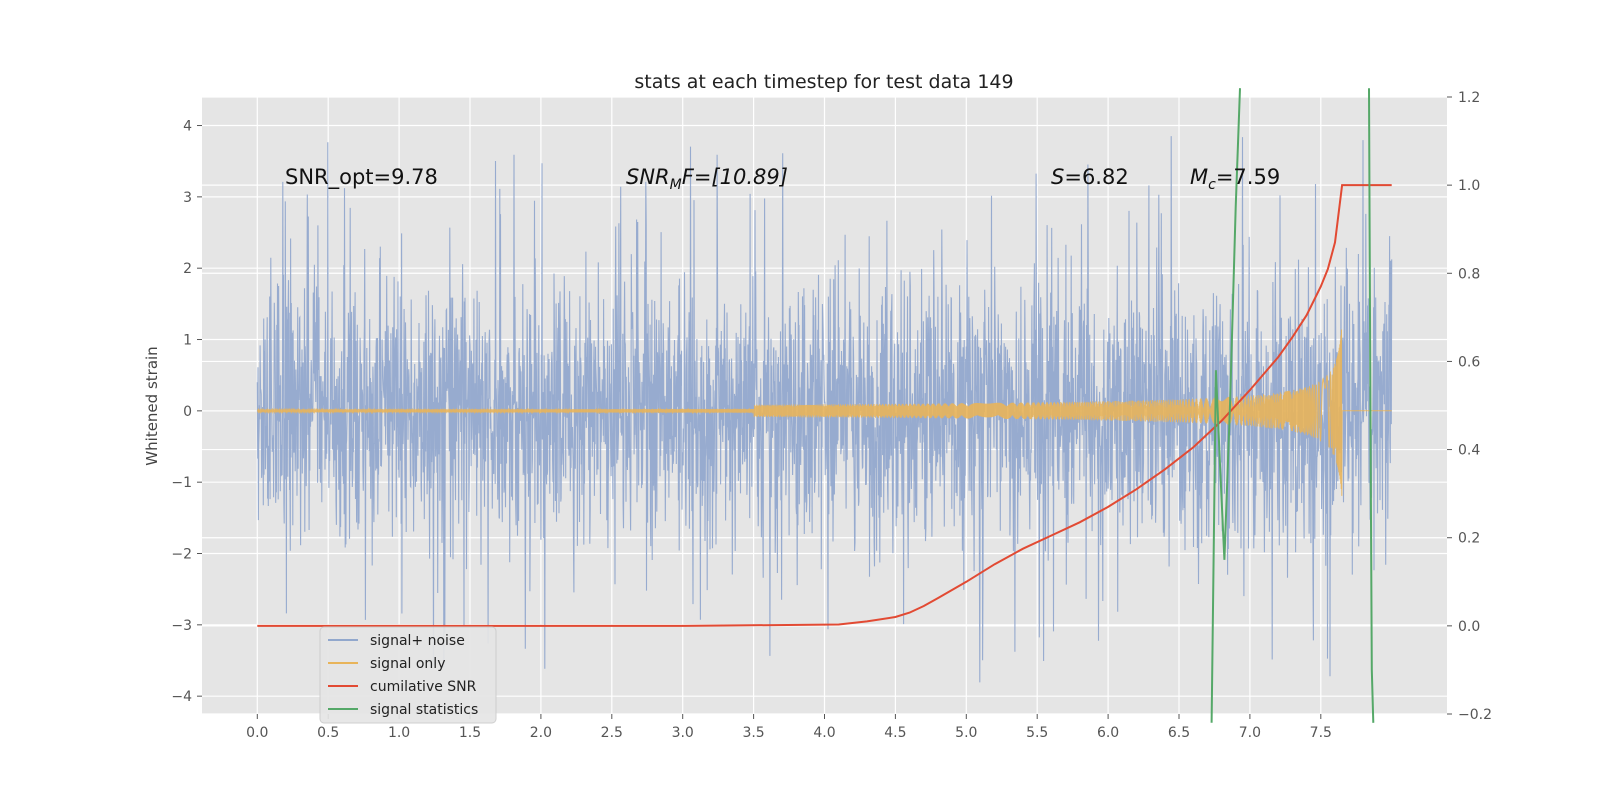 The height and width of the screenshot is (800, 1600). I want to click on y2-tick-label: 0.0, so click(1469, 627).